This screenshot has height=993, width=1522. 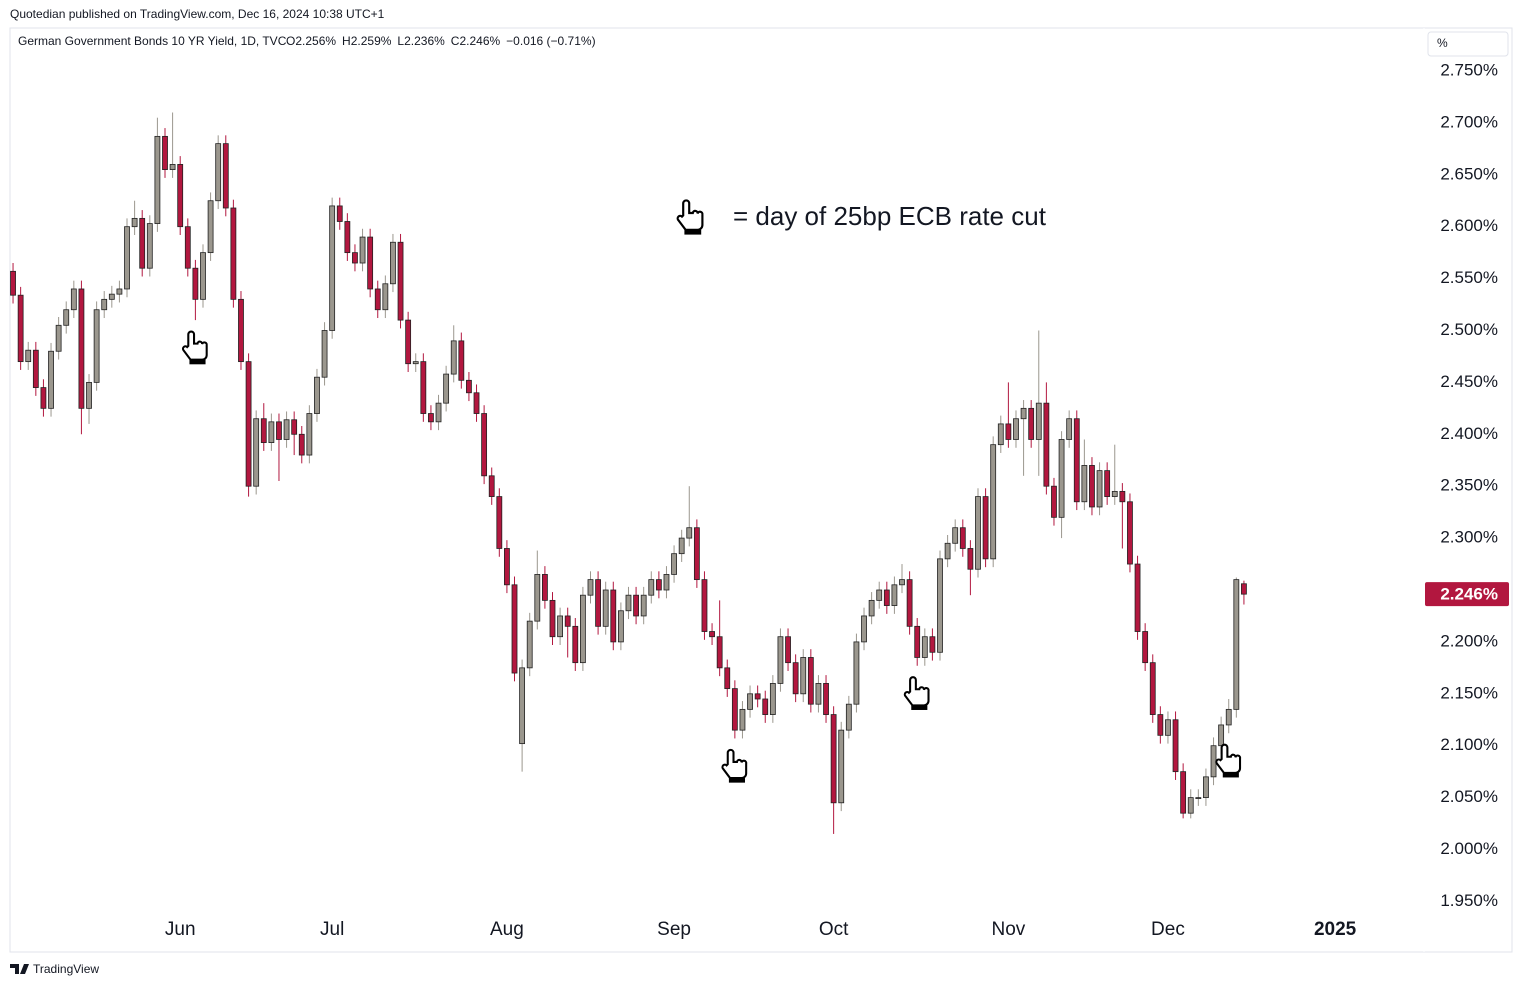 I want to click on y-tick-label: 2.450%, so click(x=1469, y=381).